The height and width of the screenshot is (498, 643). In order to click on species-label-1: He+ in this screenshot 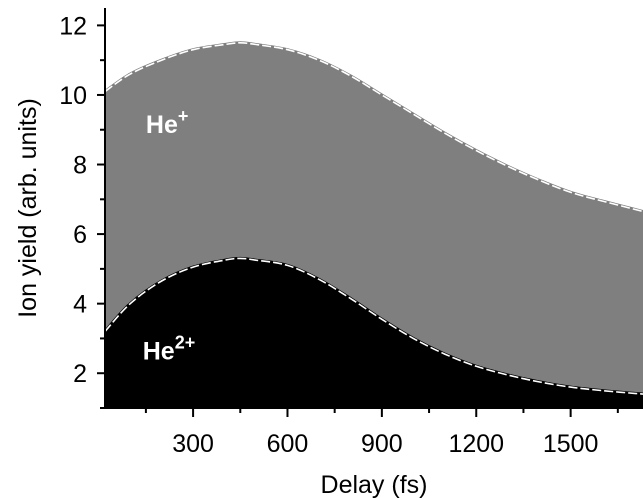, I will do `click(167, 122)`.